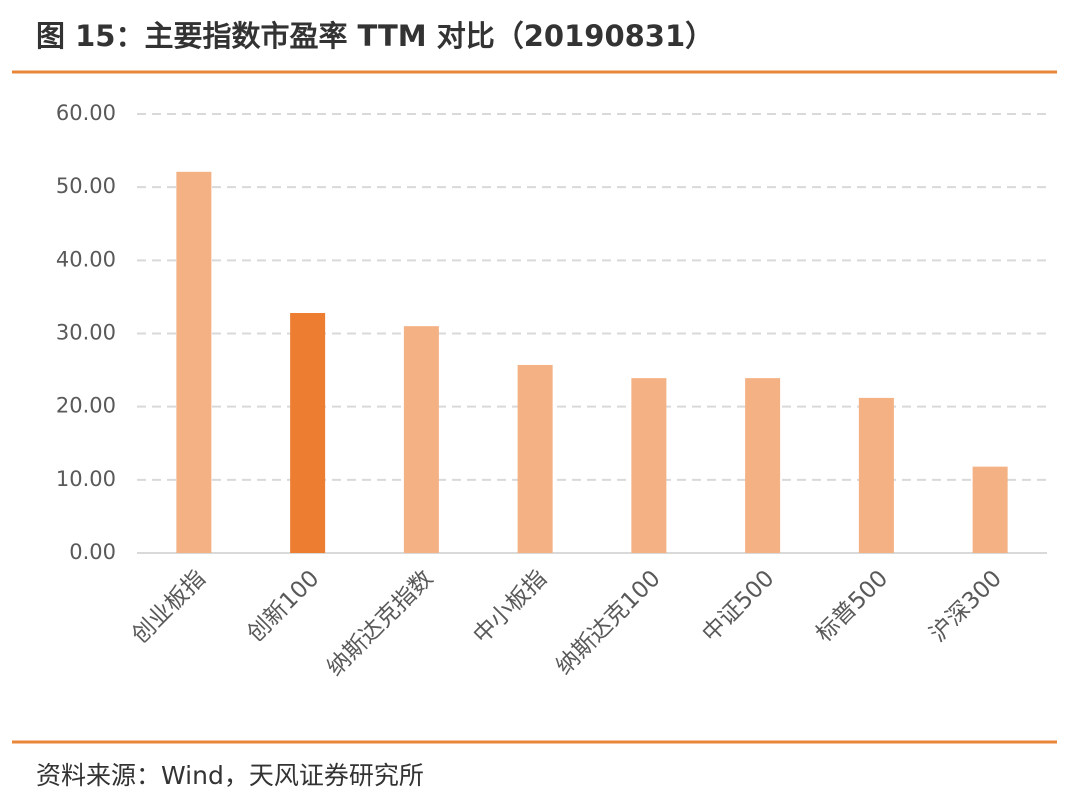 Image resolution: width=1080 pixels, height=802 pixels. Describe the element at coordinates (375, 36) in the screenshot. I see `title: 图 15：主要指数市盈率 TTM 对比（20190831）` at that location.